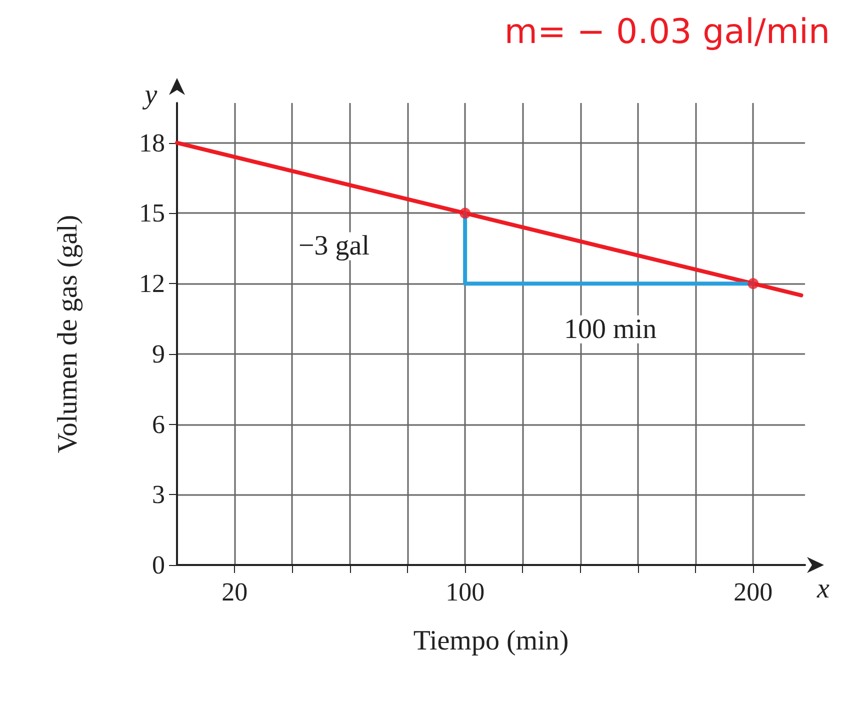 The width and height of the screenshot is (853, 702). Describe the element at coordinates (152, 143) in the screenshot. I see `y-tick-label: 18` at that location.